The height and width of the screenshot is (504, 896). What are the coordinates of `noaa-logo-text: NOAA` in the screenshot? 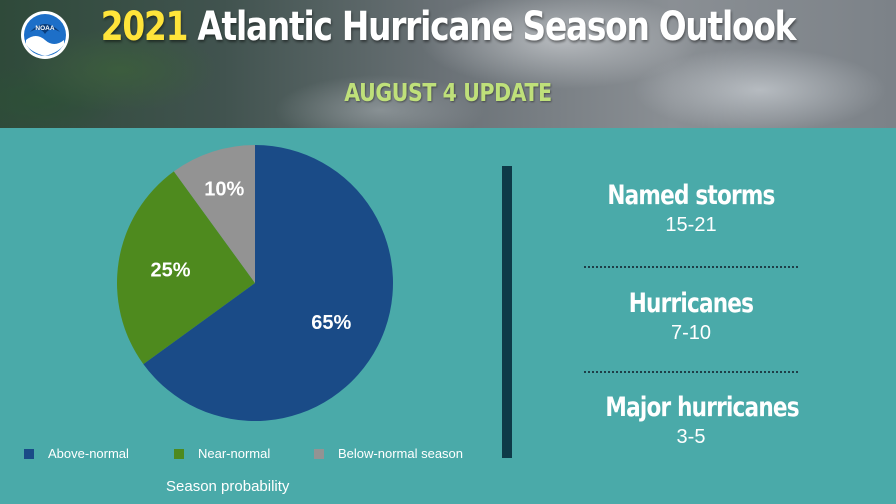 It's located at (44, 28).